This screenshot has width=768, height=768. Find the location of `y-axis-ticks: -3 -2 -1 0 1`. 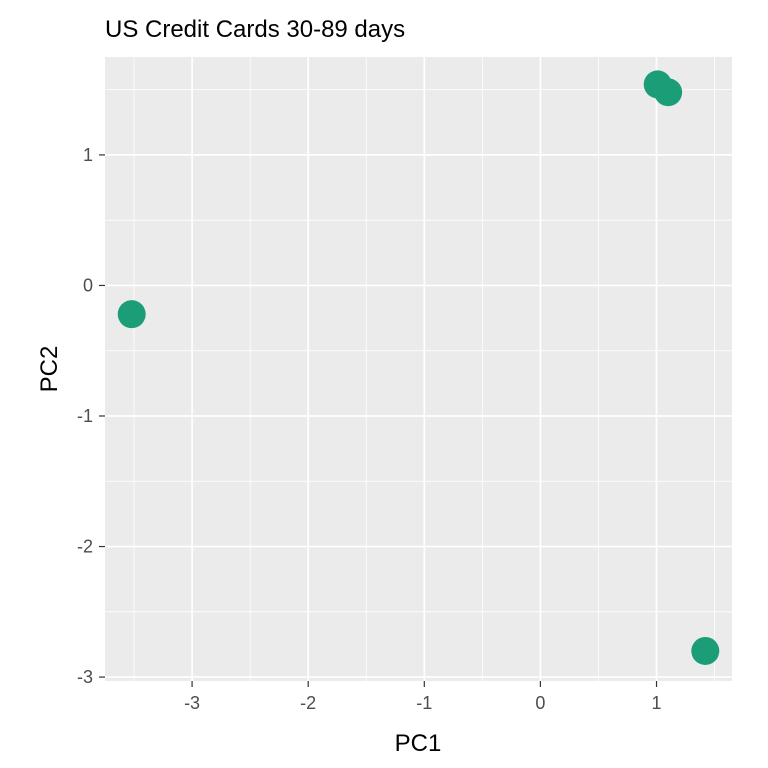

y-axis-ticks: -3 -2 -1 0 1 is located at coordinates (91, 416).